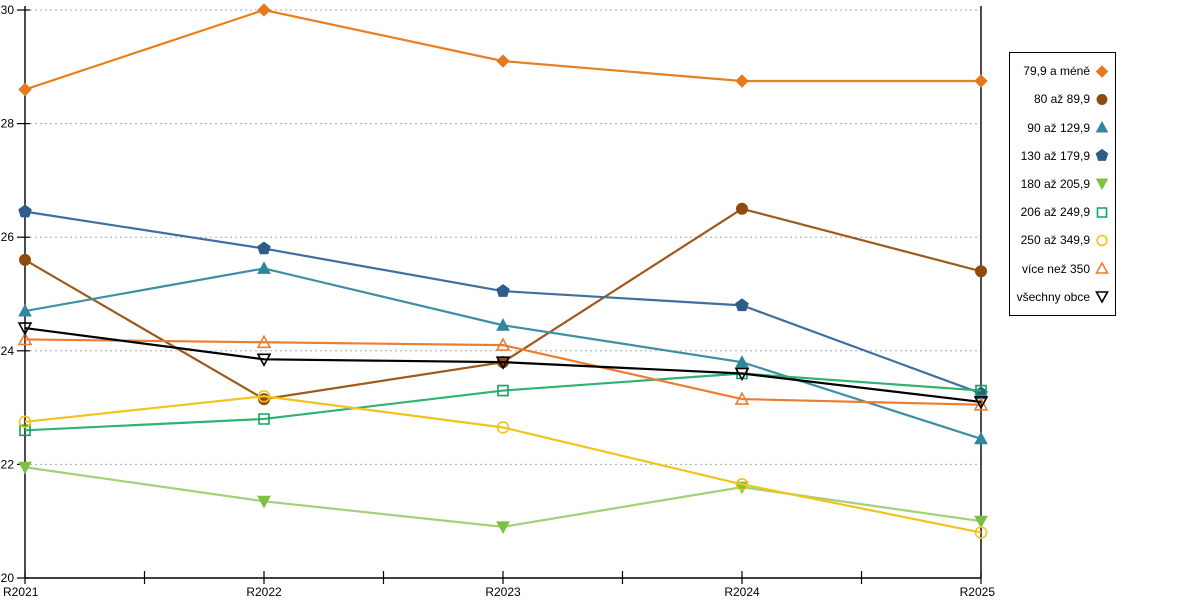 Image resolution: width=1200 pixels, height=600 pixels. I want to click on legend-item-label: 79,9 a méně, so click(1056, 71).